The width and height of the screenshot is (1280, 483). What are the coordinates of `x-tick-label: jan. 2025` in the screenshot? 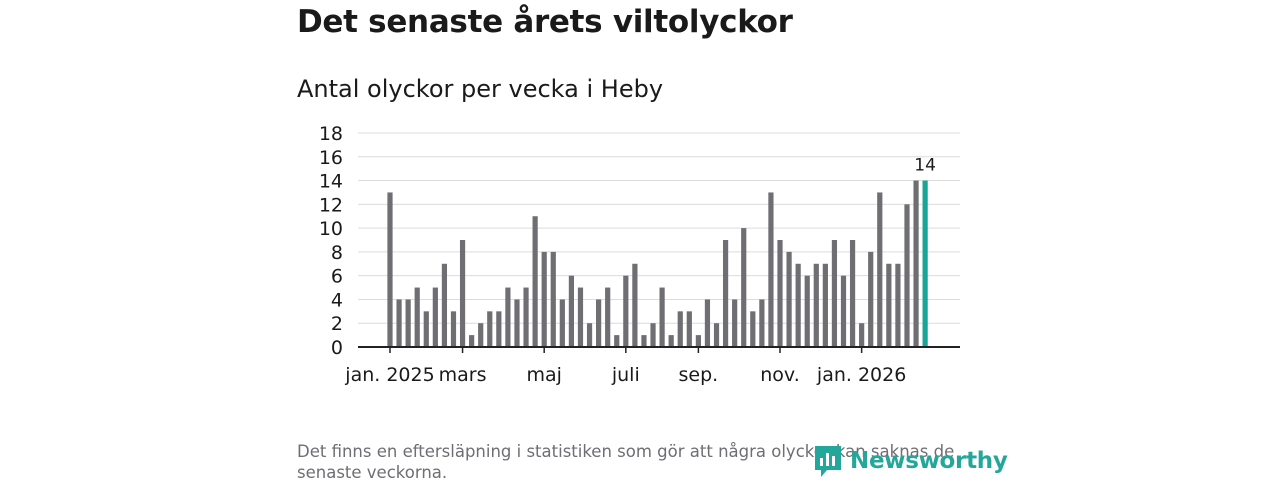 It's located at (389, 375).